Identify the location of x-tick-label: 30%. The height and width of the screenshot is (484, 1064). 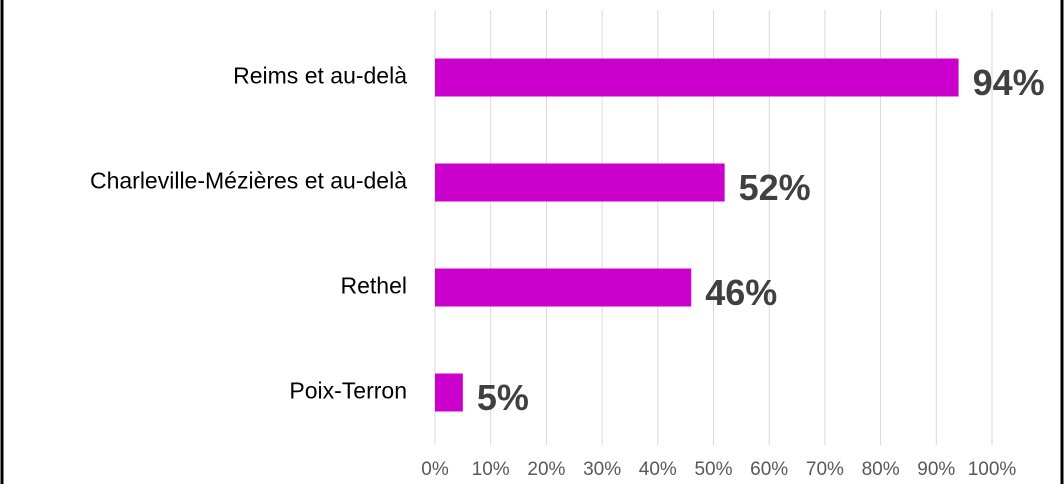
(602, 469).